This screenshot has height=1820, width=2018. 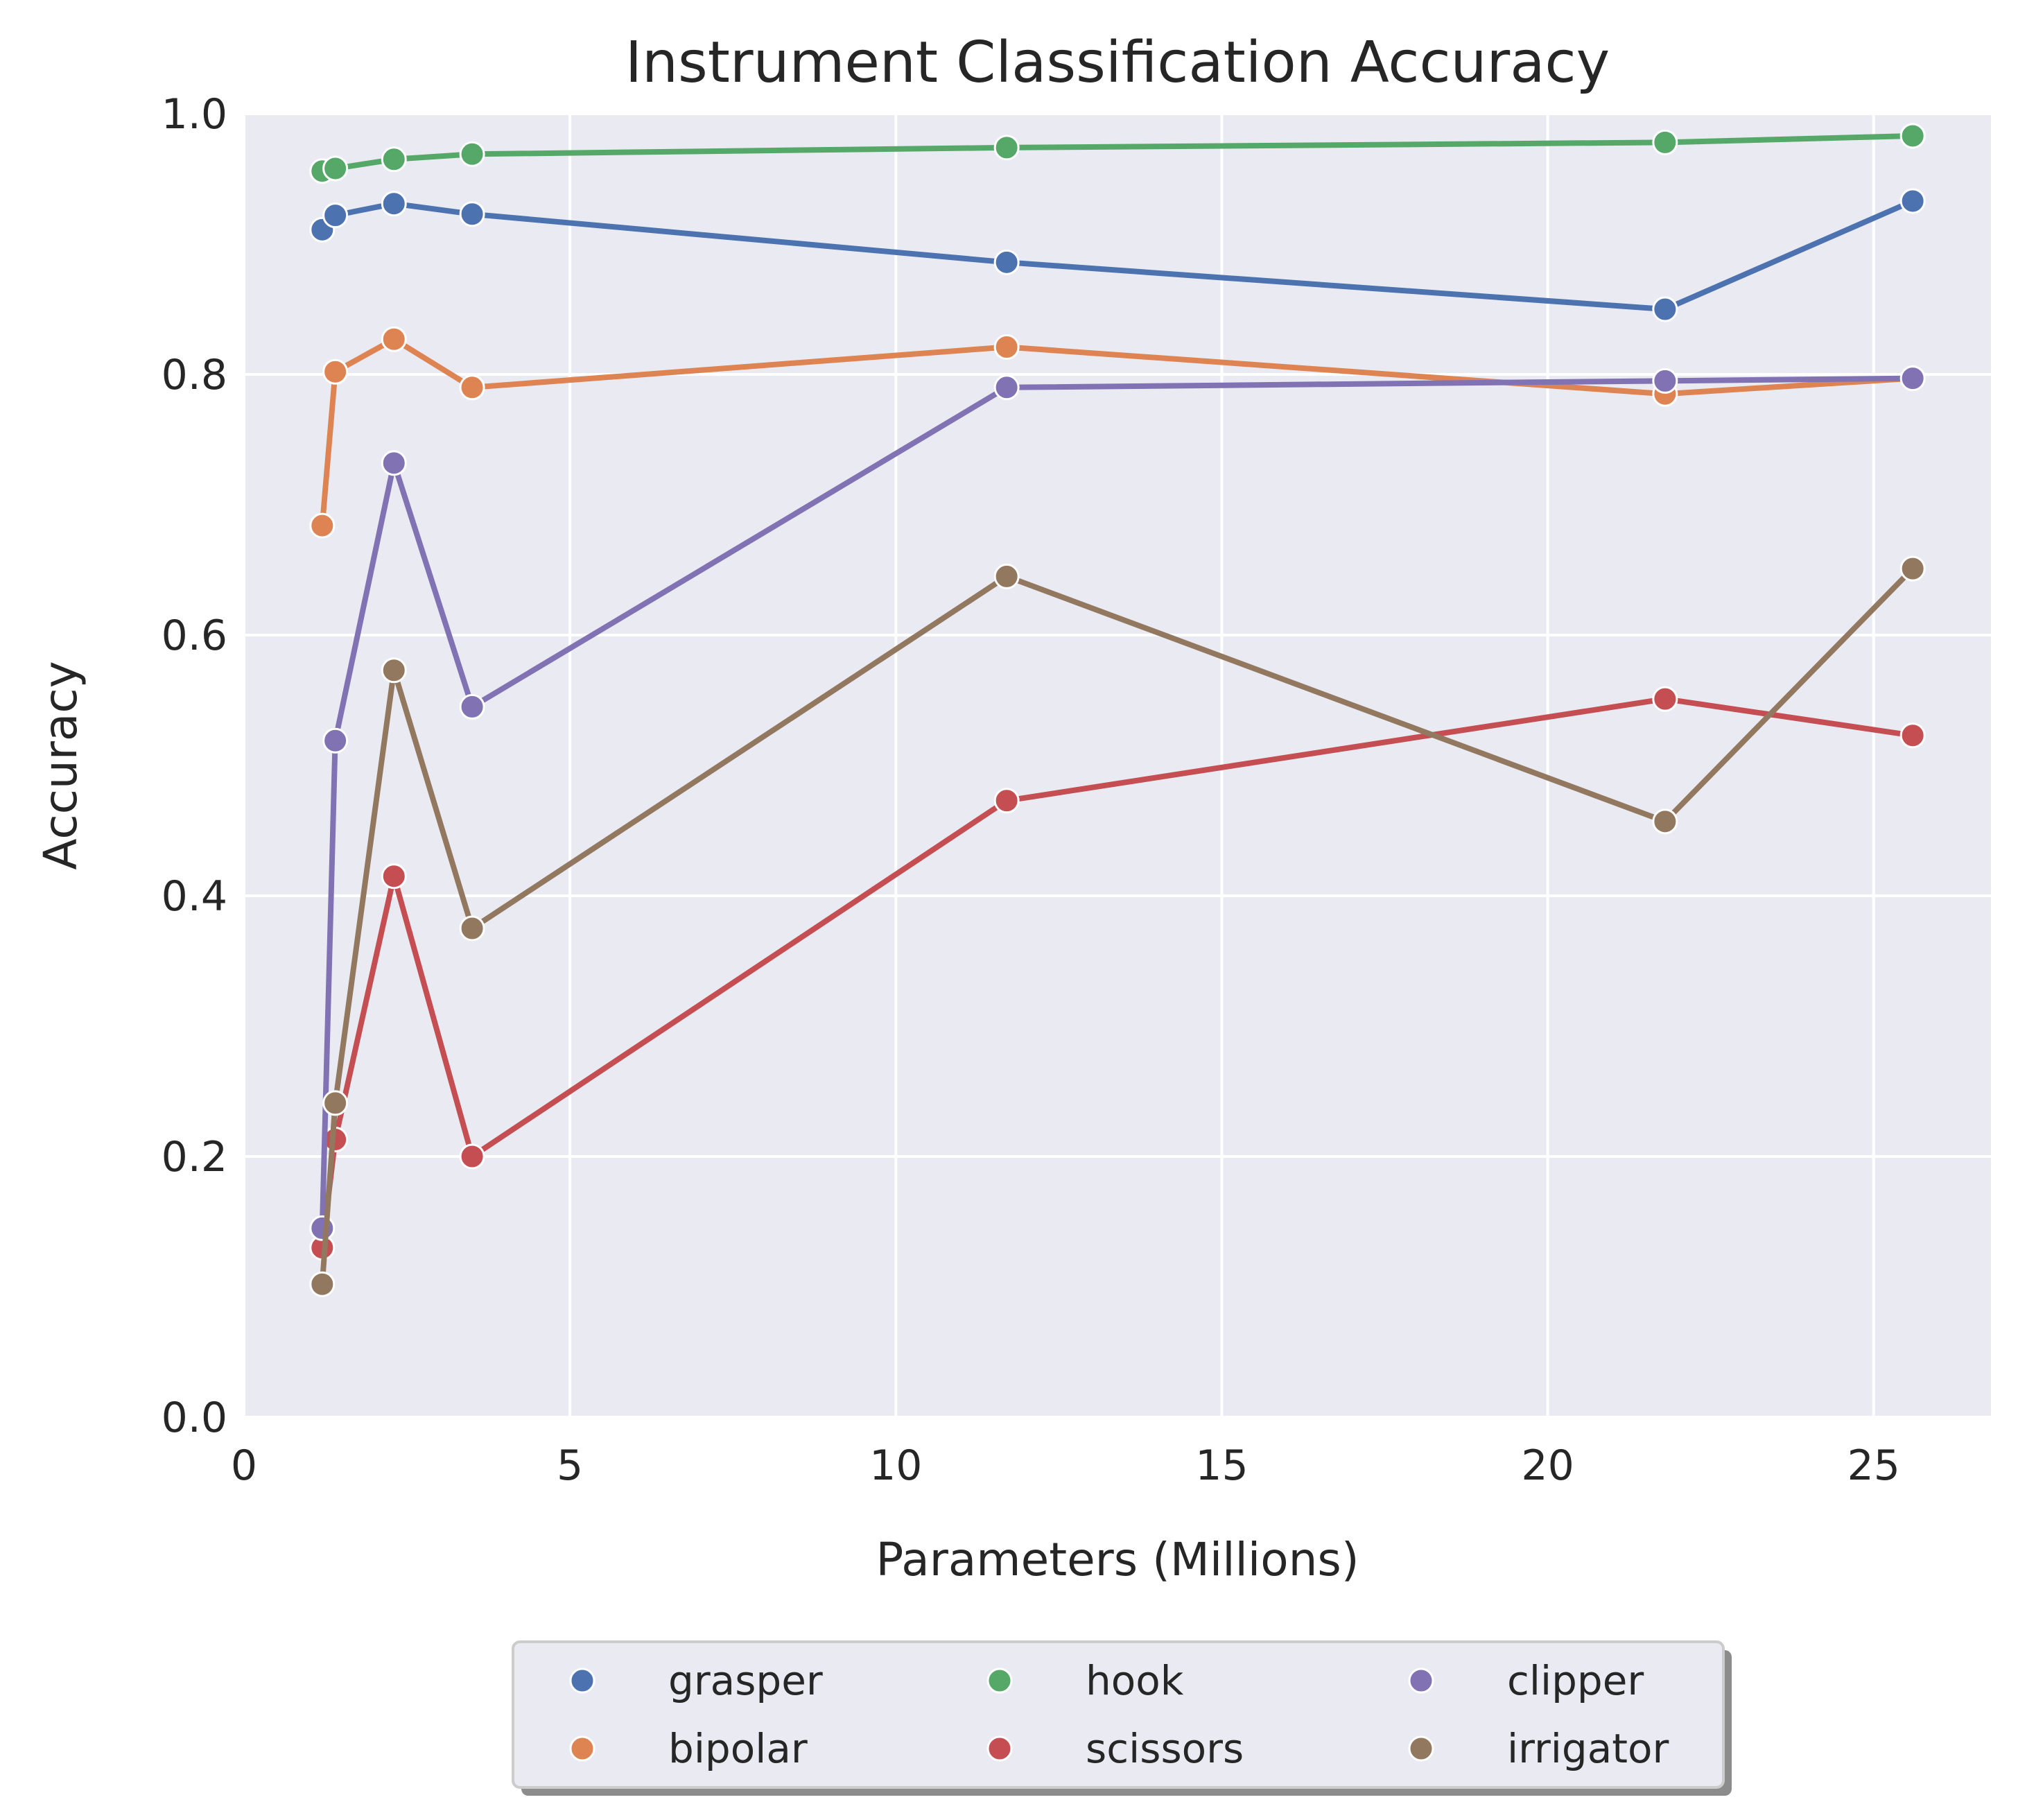 What do you see at coordinates (1165, 1748) in the screenshot?
I see `legend-label: scissors` at bounding box center [1165, 1748].